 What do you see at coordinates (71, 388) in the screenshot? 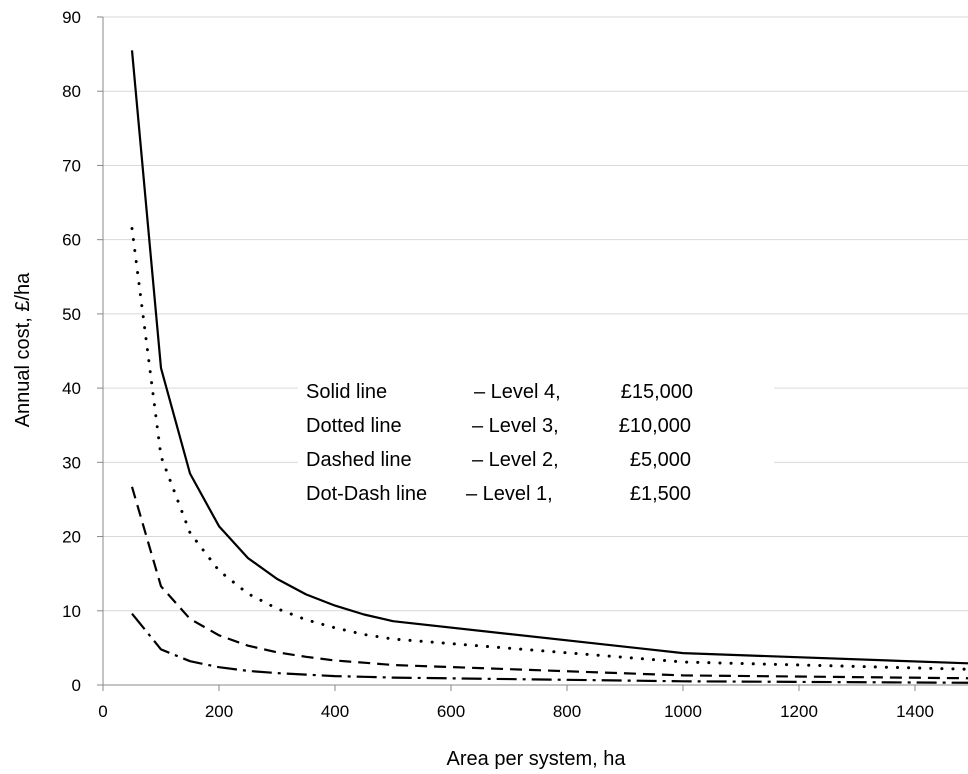
I see `y-tick-label-40: 40` at bounding box center [71, 388].